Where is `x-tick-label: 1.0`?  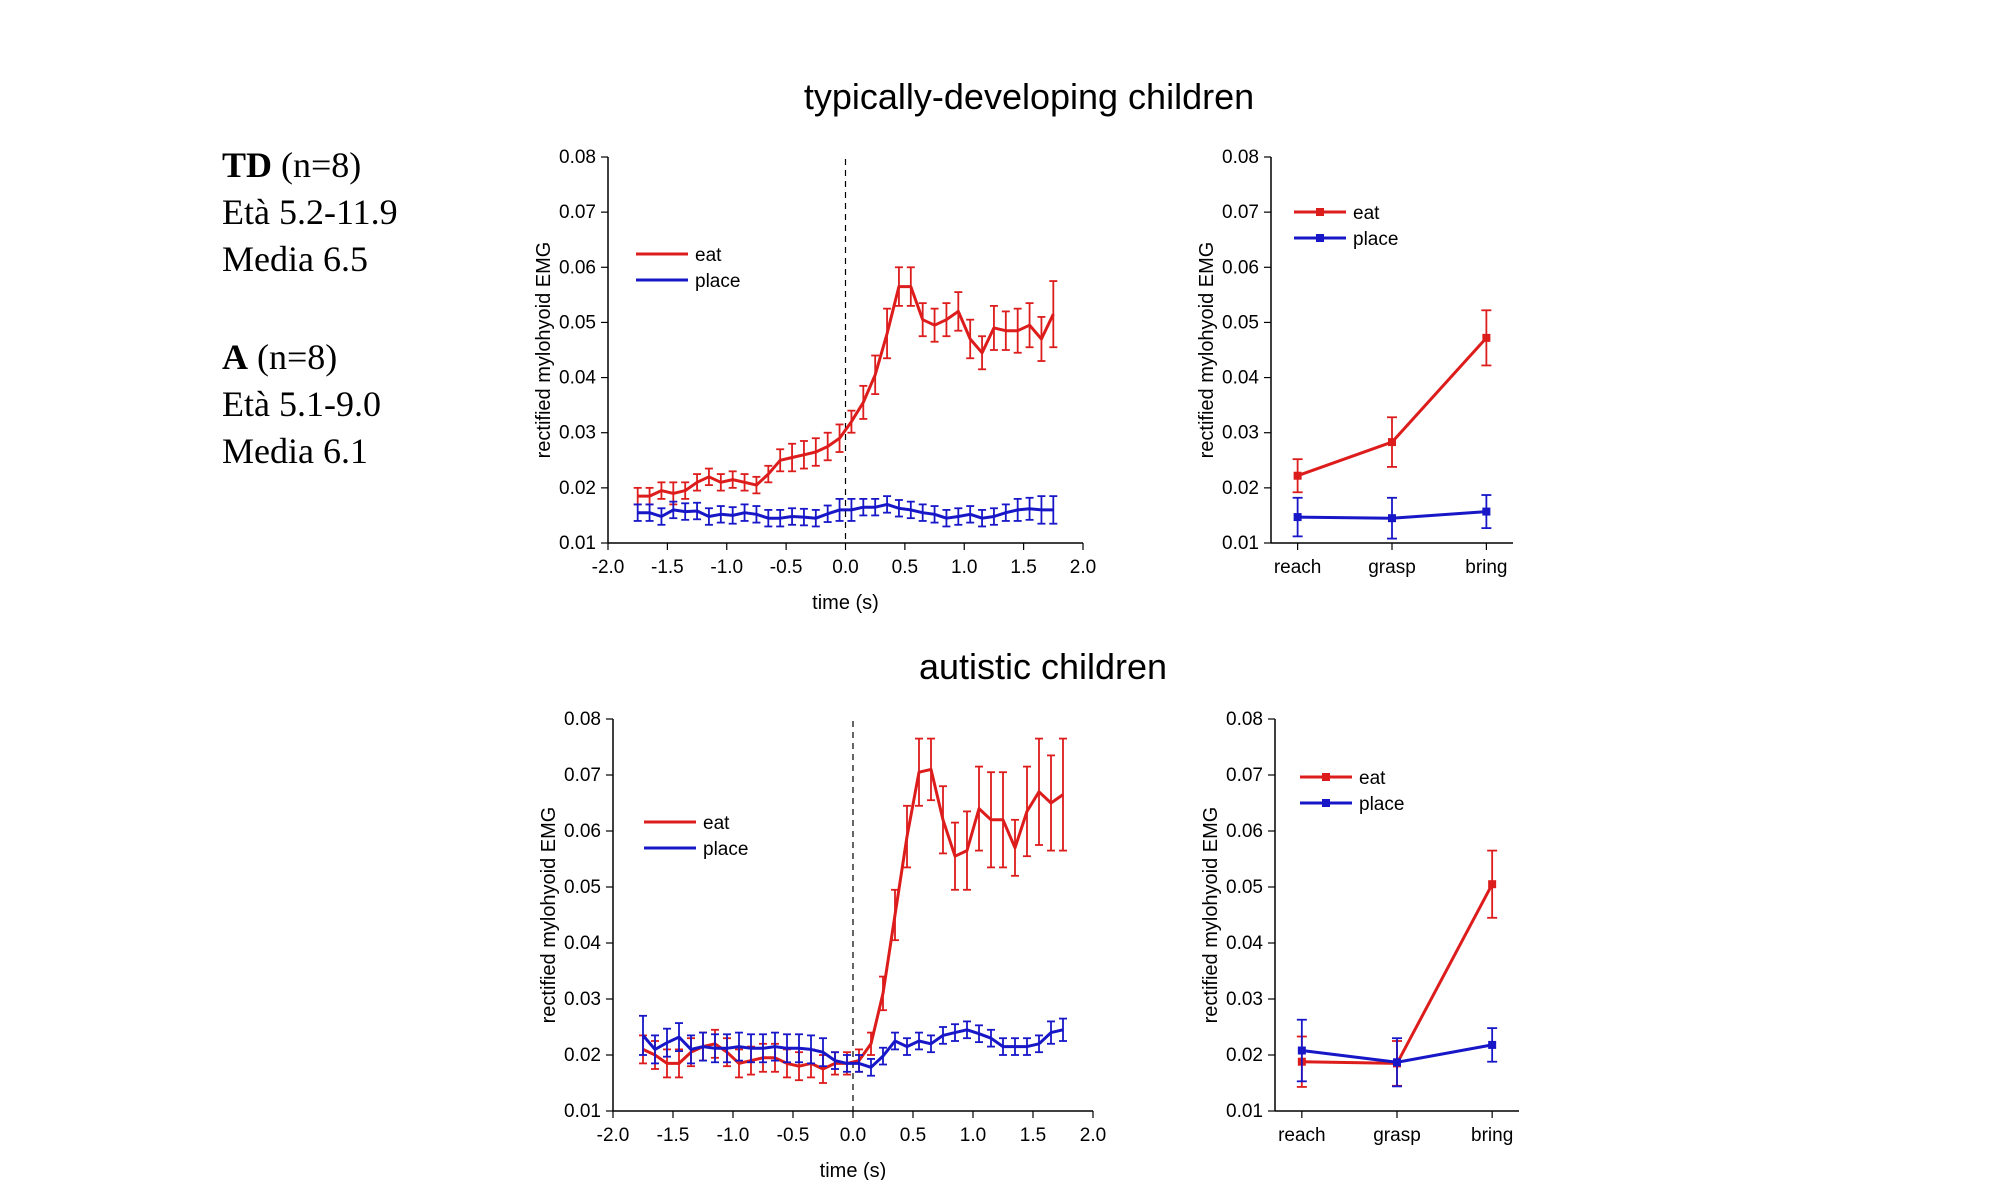 x-tick-label: 1.0 is located at coordinates (964, 567).